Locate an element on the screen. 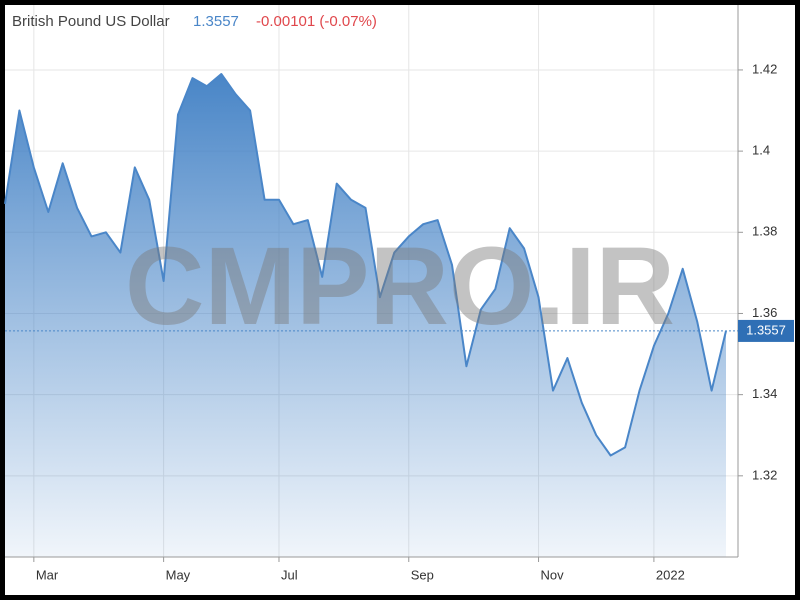  watermark: CMPRO.IR is located at coordinates (400, 286).